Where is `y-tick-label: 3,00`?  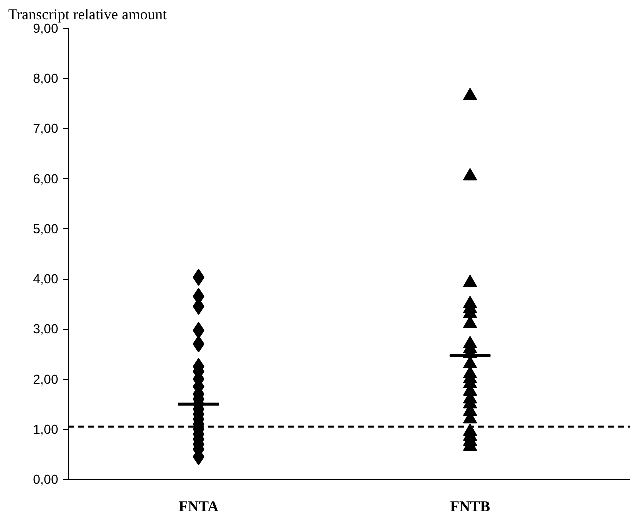 y-tick-label: 3,00 is located at coordinates (46, 329).